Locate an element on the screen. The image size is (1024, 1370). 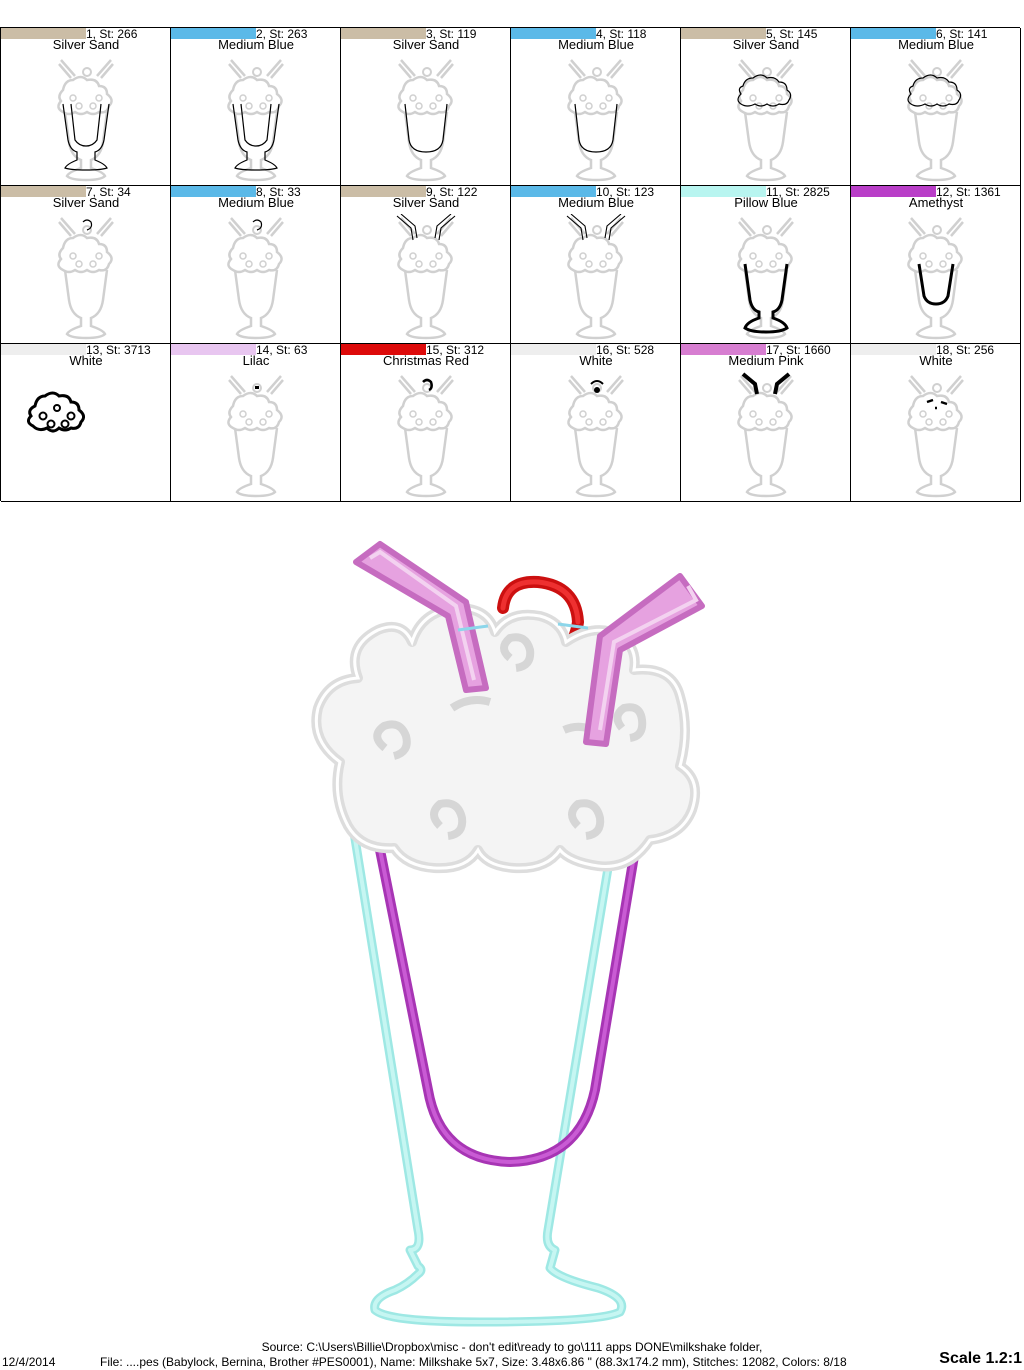
step-cell: 4, St: 118 Medium Blue is located at coordinates (596, 107).